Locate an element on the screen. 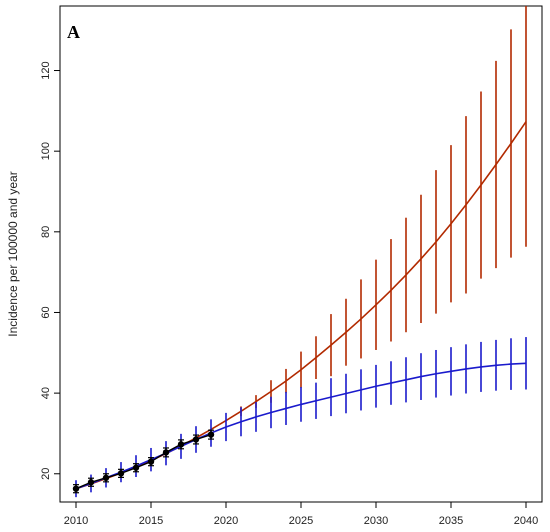  y-tick-label: 100 is located at coordinates (46, 151).